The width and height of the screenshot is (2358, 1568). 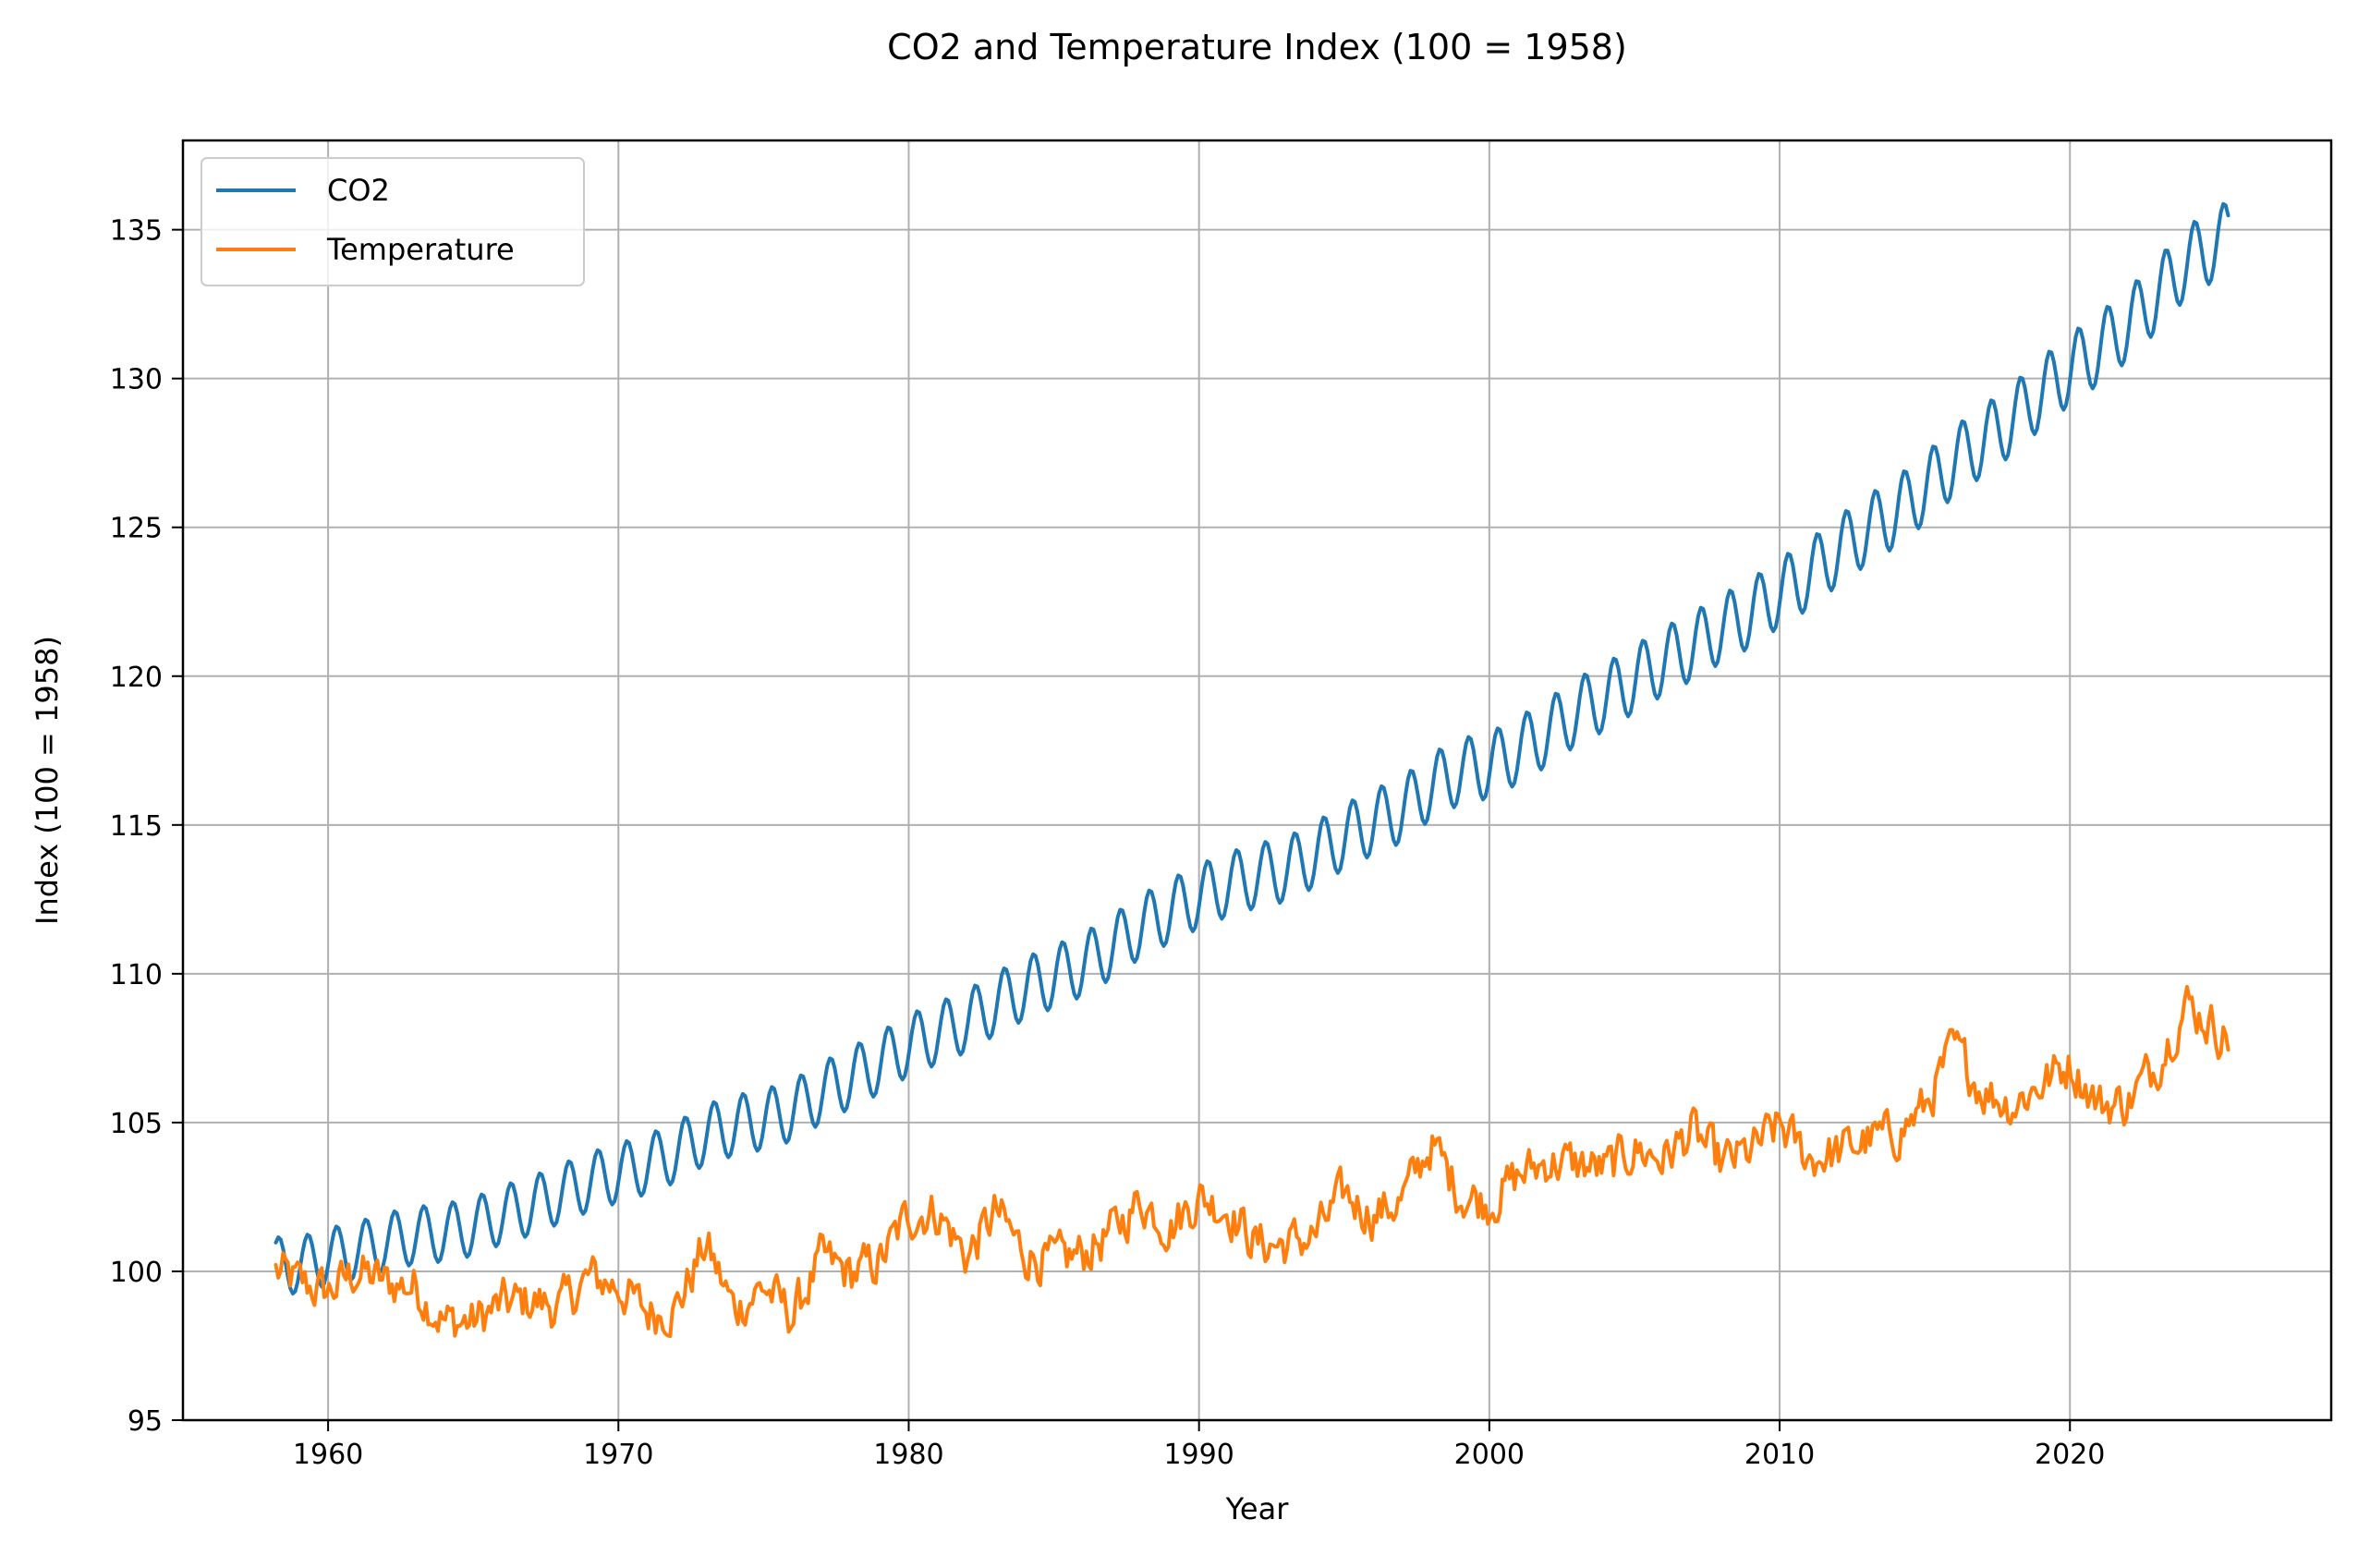 What do you see at coordinates (136, 1273) in the screenshot?
I see `y-tick-label: 100` at bounding box center [136, 1273].